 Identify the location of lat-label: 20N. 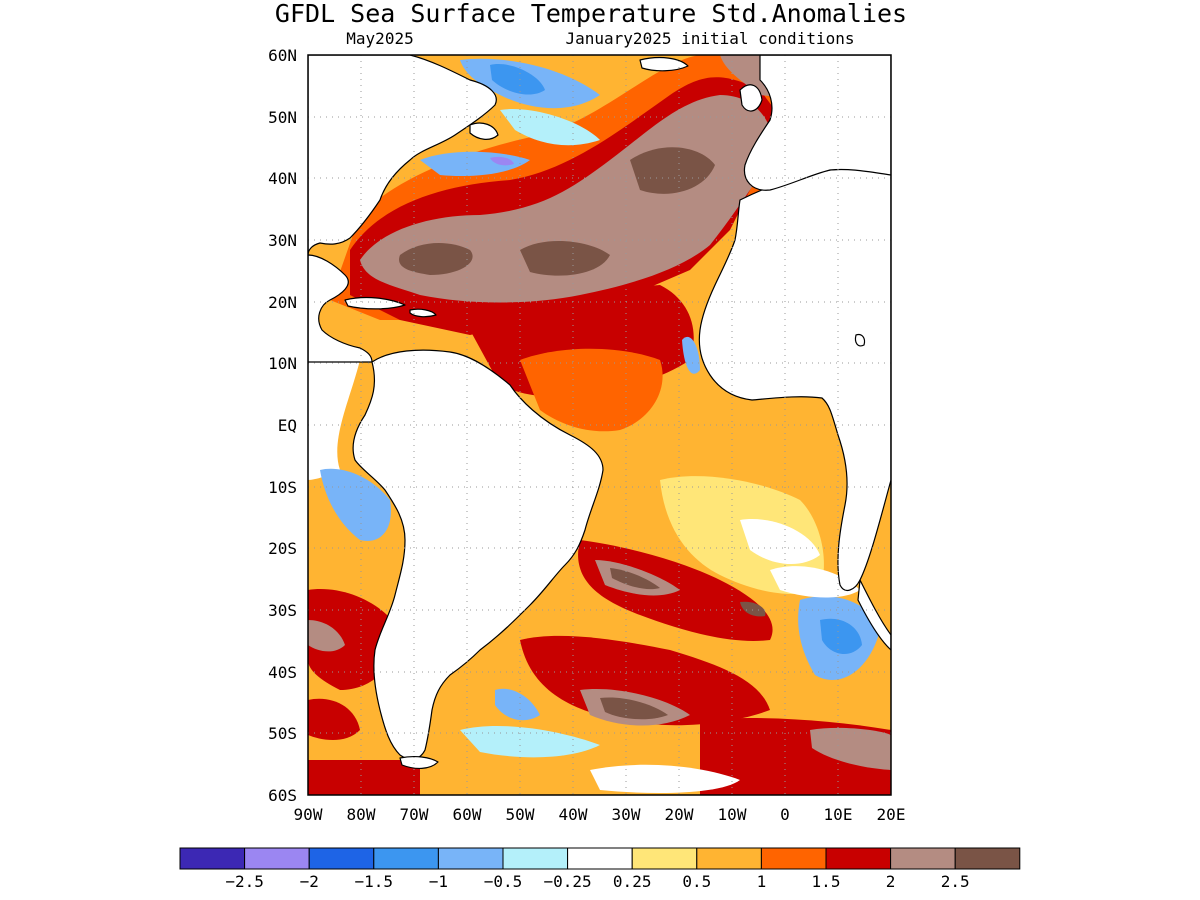
(282, 302).